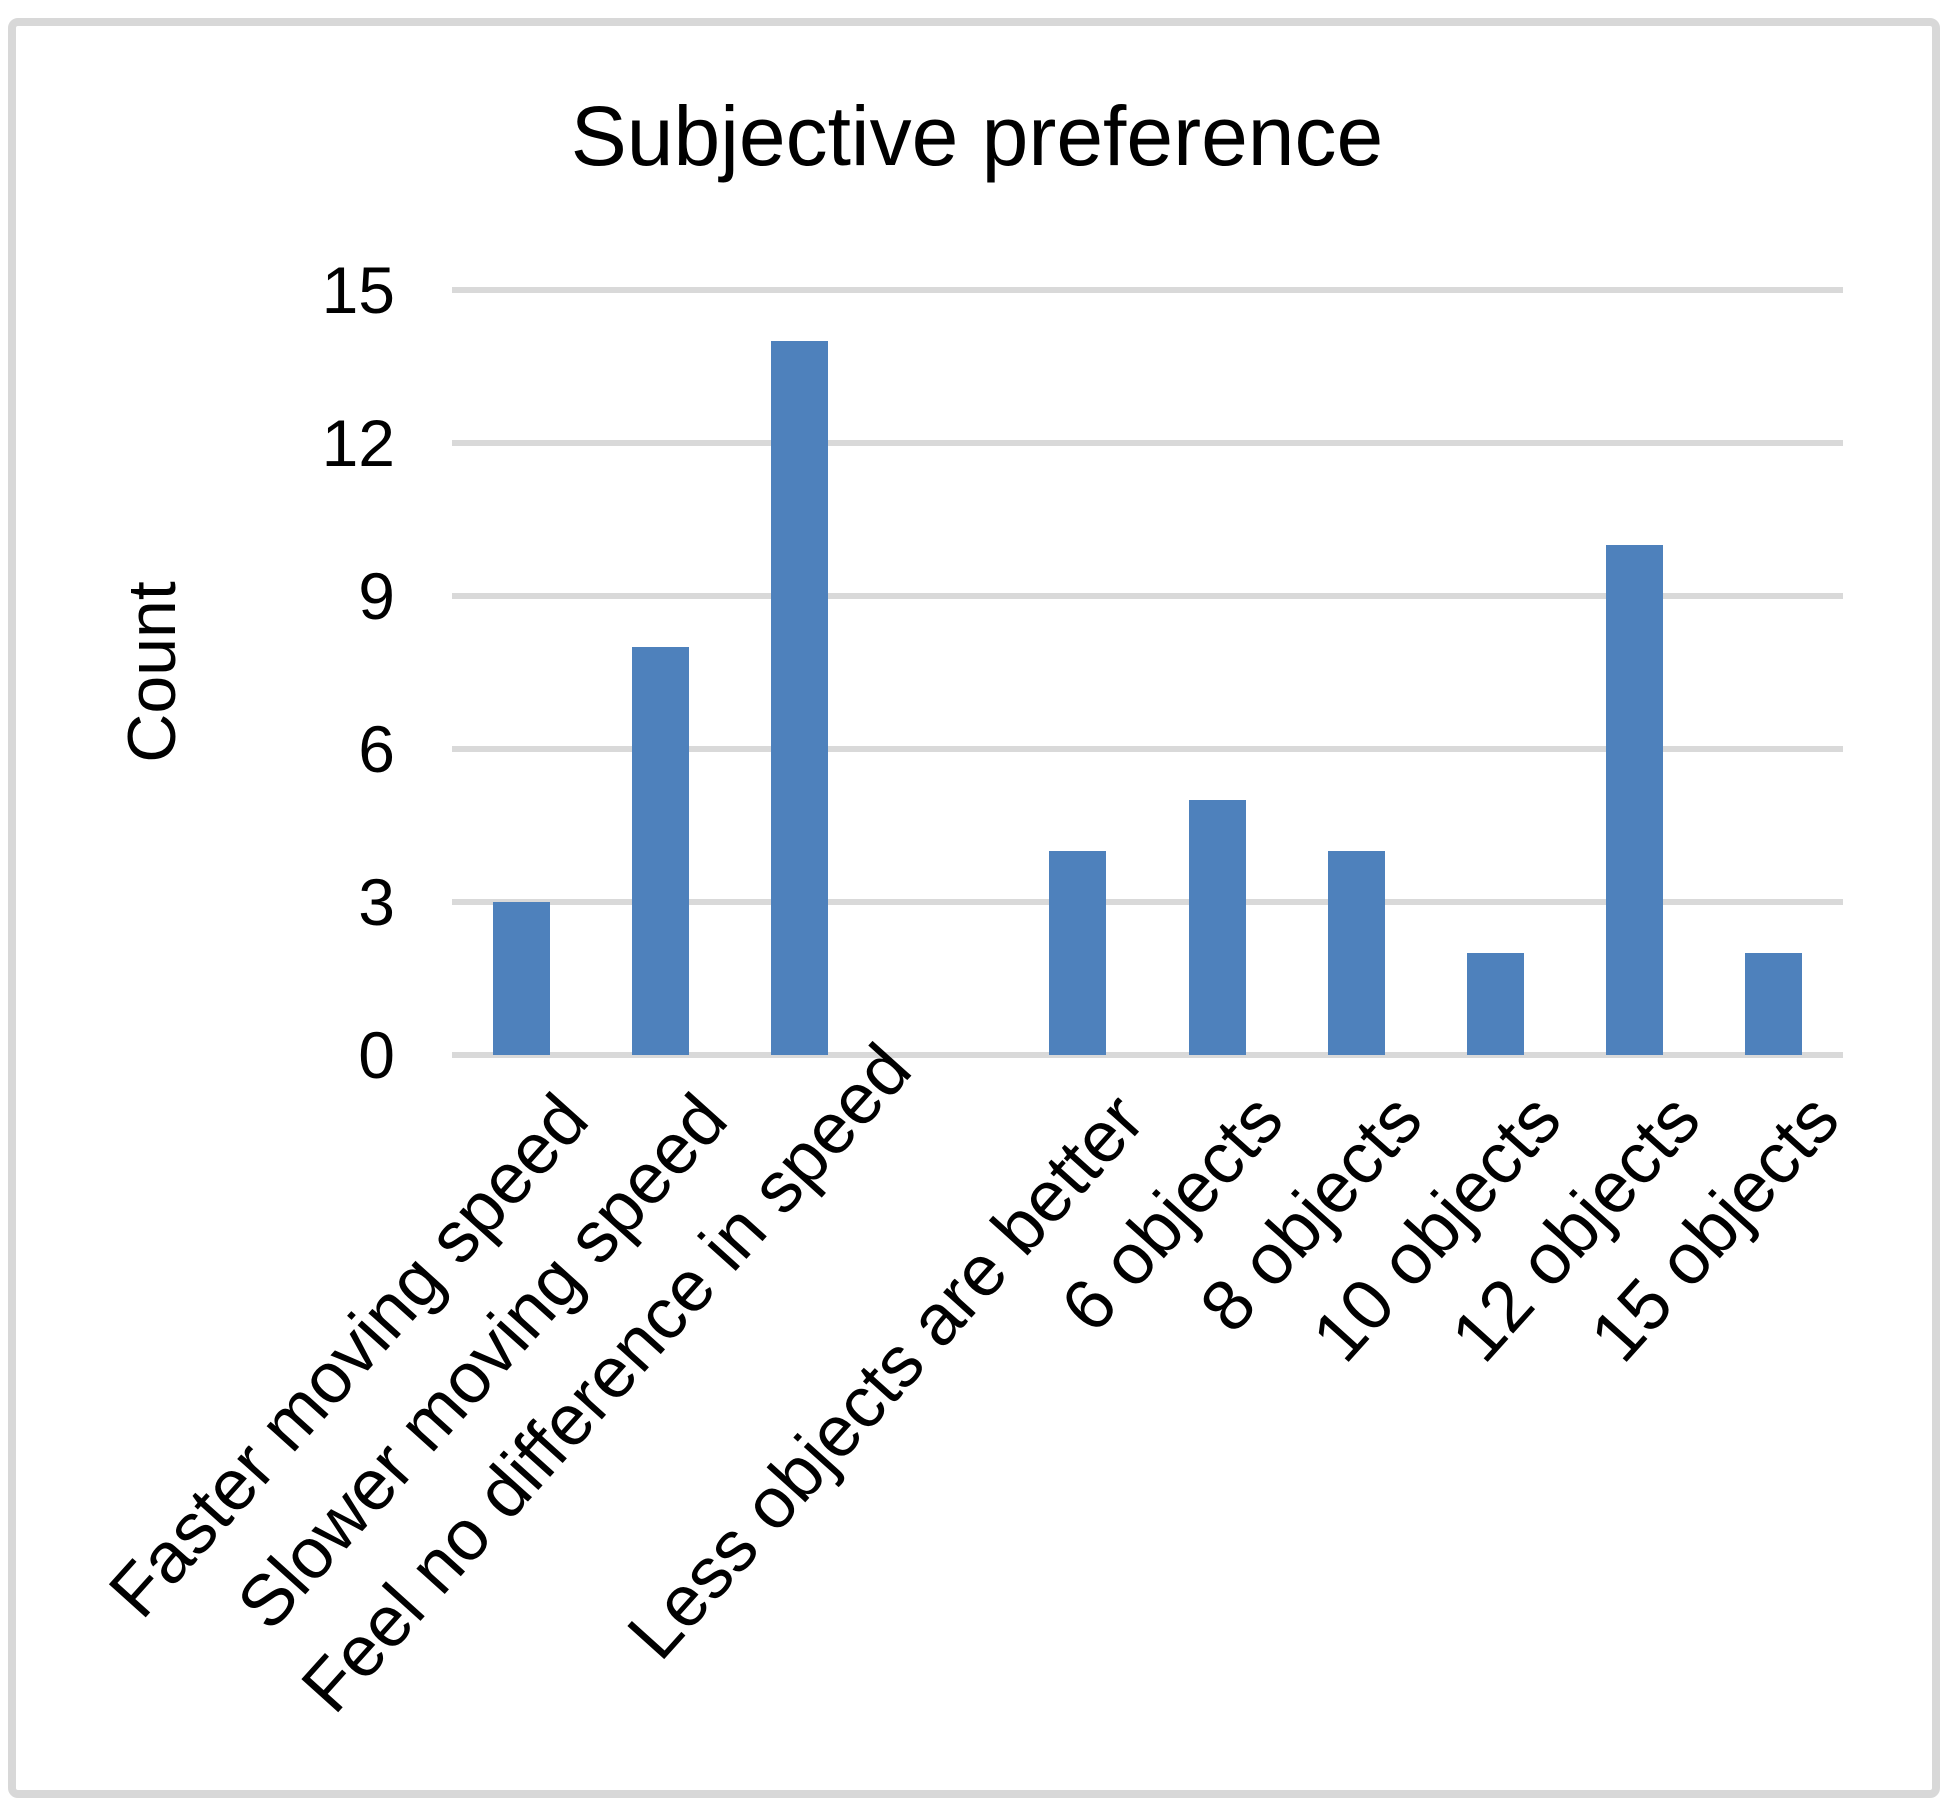 This screenshot has width=1954, height=1809. Describe the element at coordinates (376, 1055) in the screenshot. I see `y-tick-label-0: 0` at that location.